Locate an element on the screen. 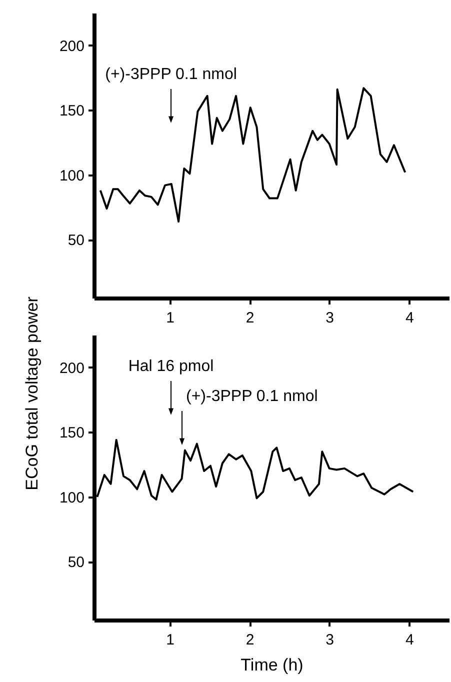 Image resolution: width=451 pixels, height=682 pixels. y-axis-title: ECoG total voltage power is located at coordinates (32, 393).